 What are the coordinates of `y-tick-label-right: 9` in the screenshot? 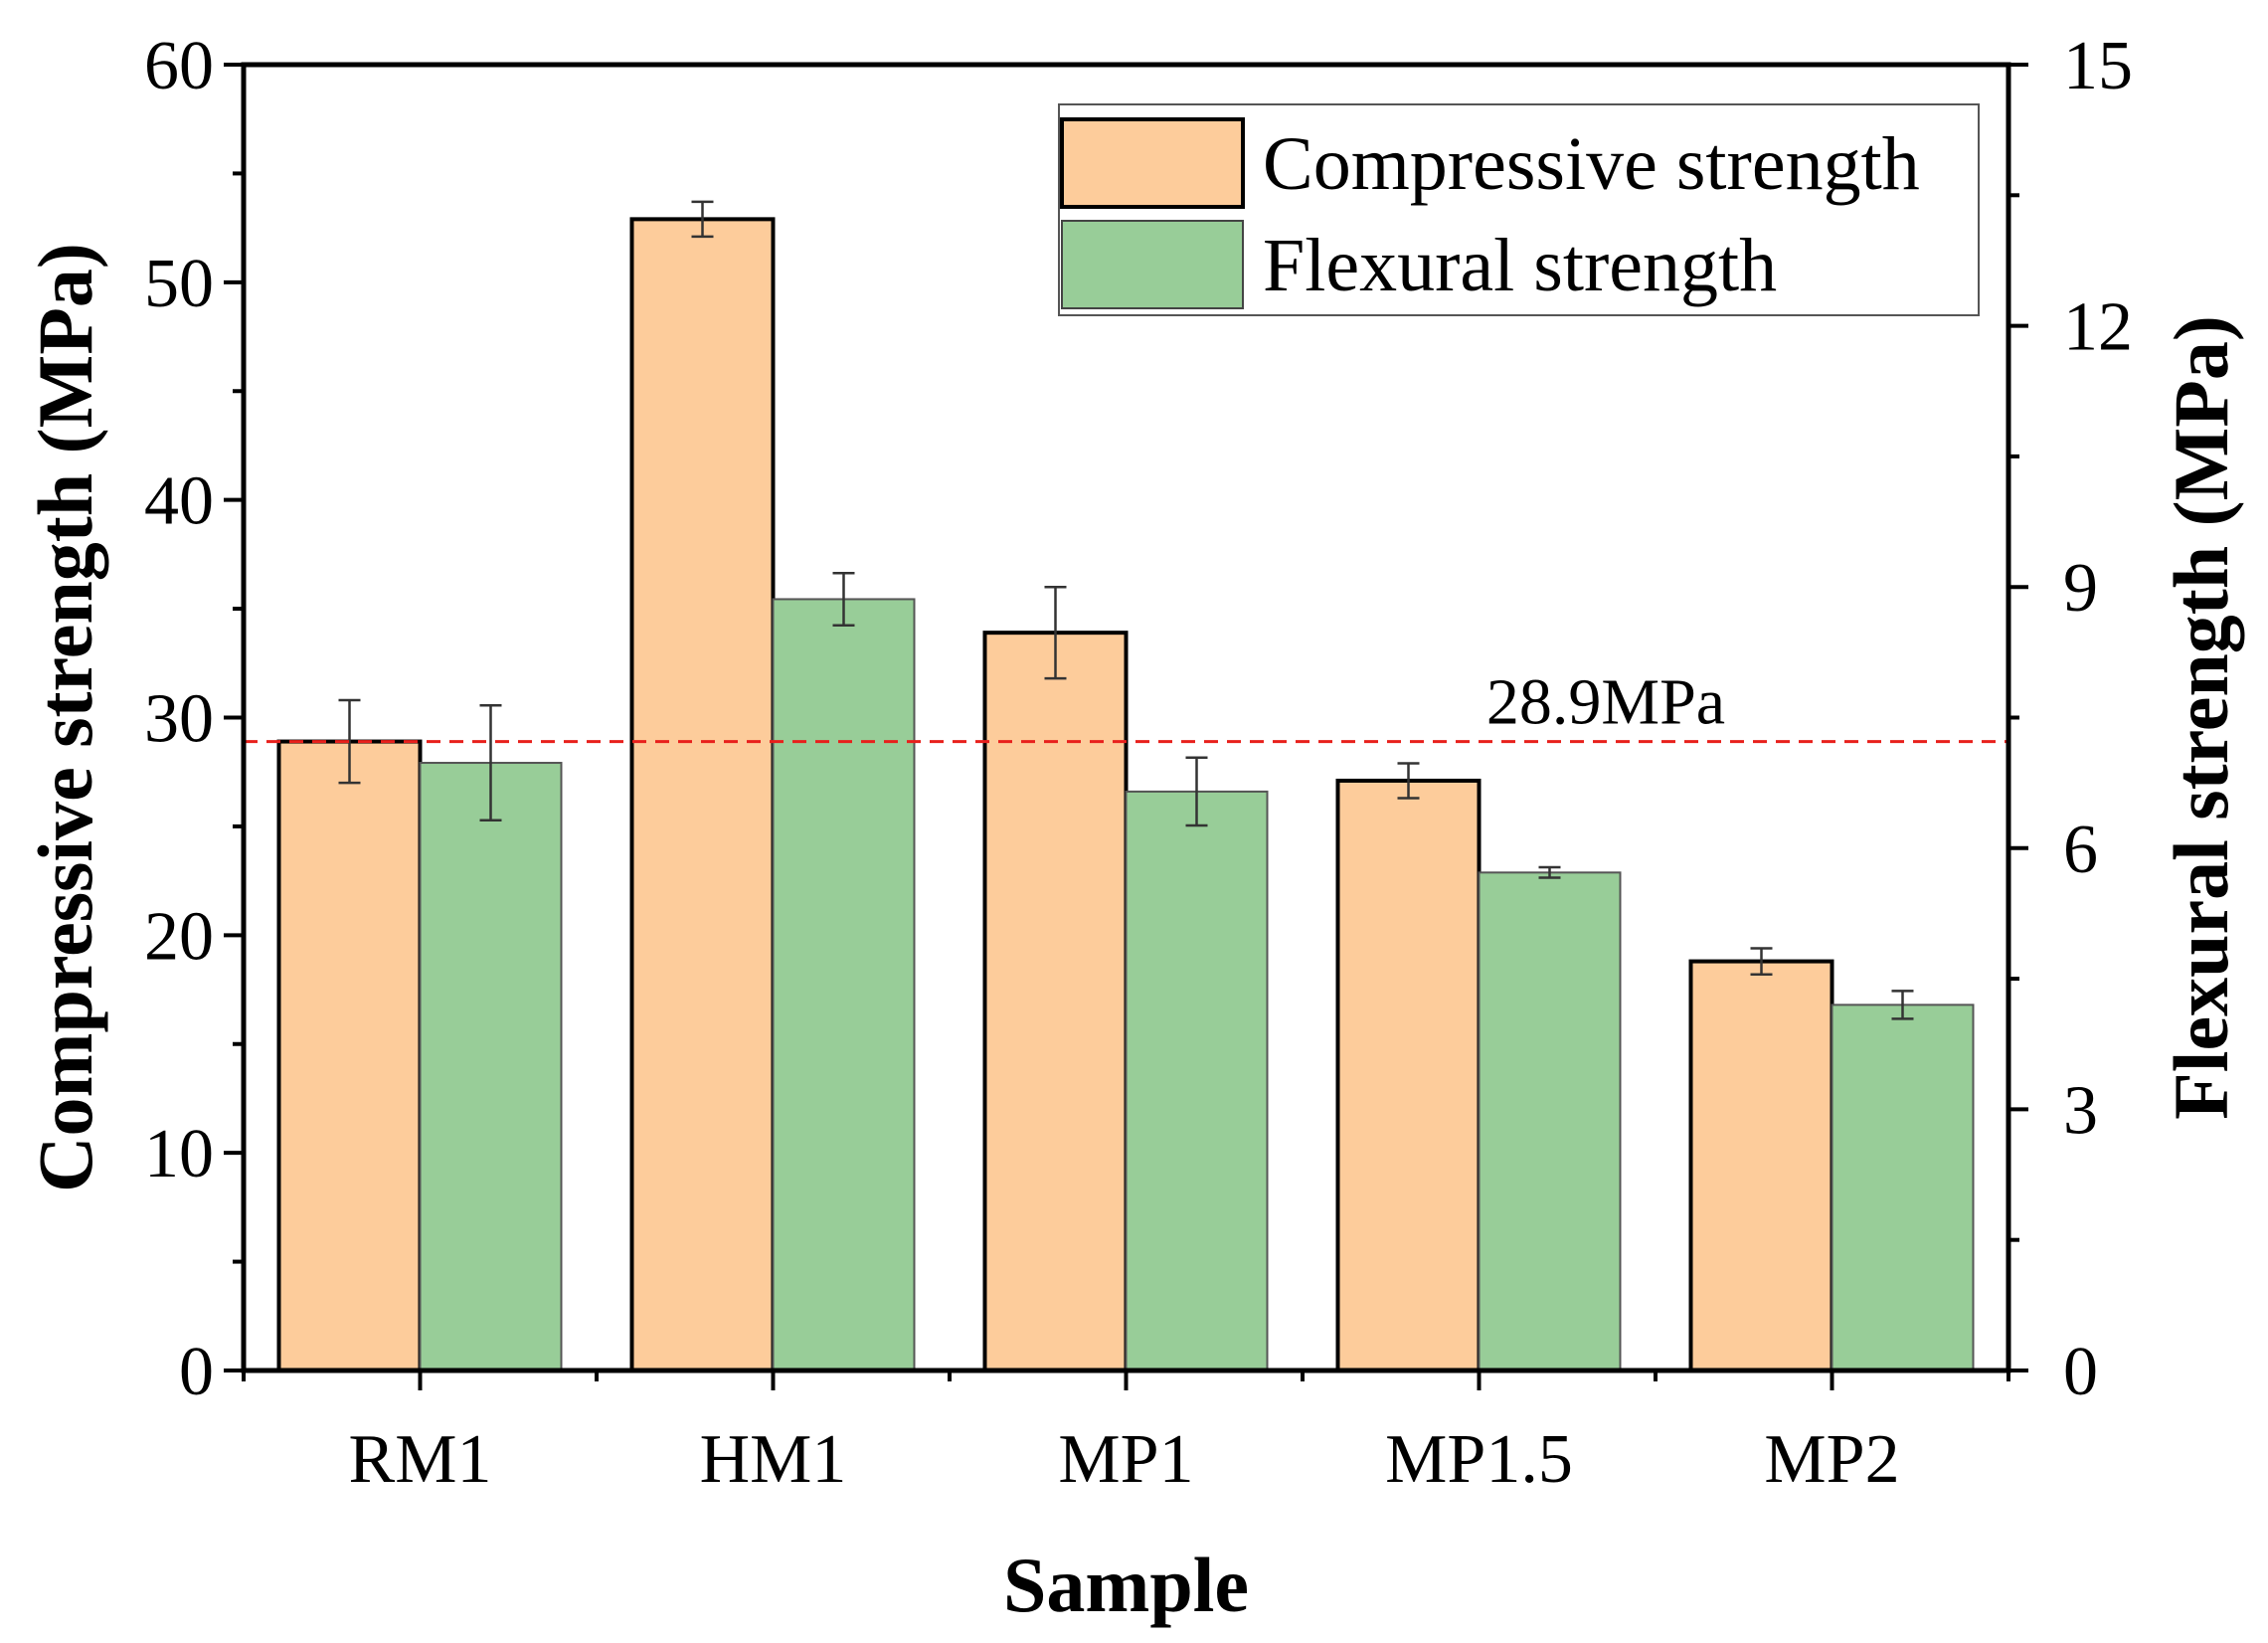 It's located at (2080, 588).